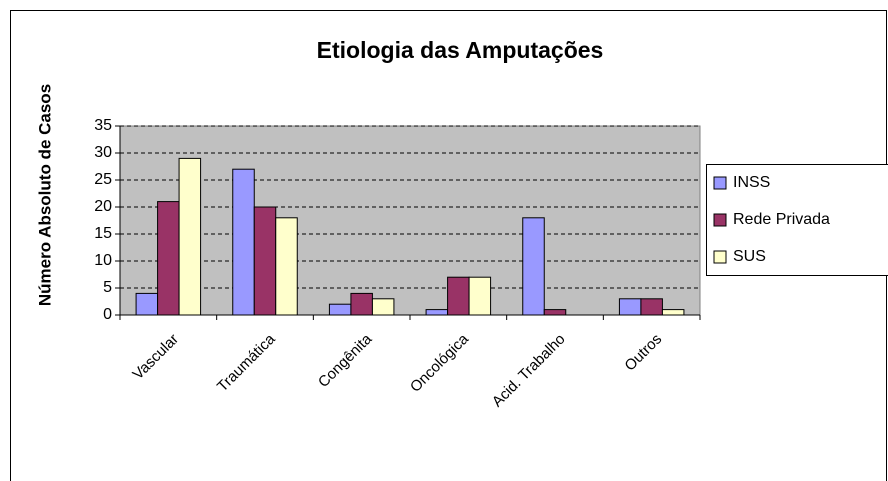 This screenshot has width=888, height=481. What do you see at coordinates (103, 206) in the screenshot?
I see `y-tick-label: 20` at bounding box center [103, 206].